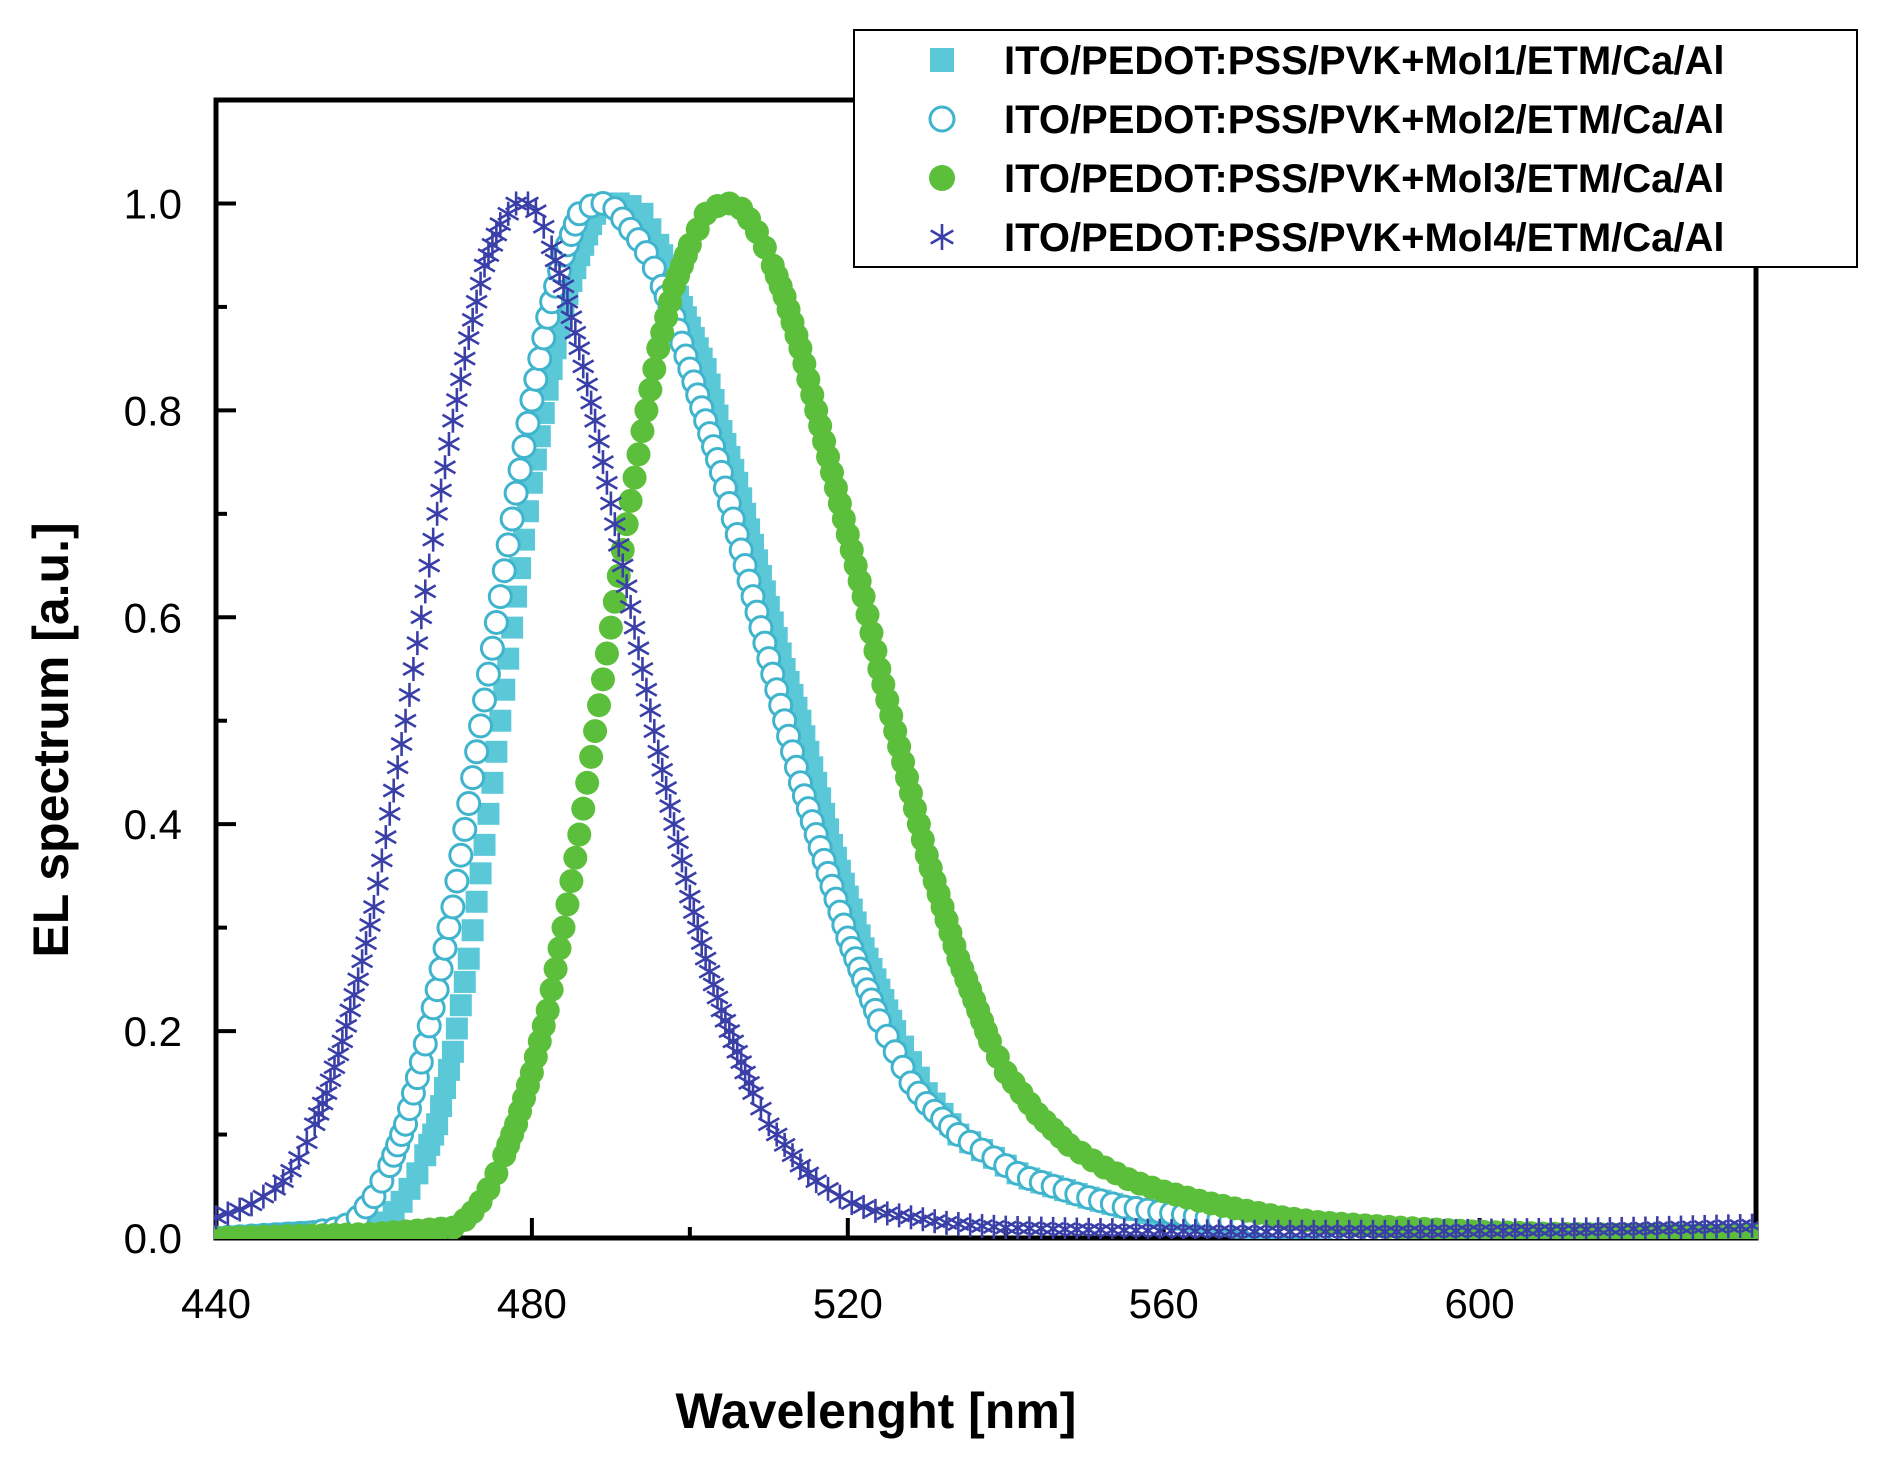  Describe the element at coordinates (942, 178) in the screenshot. I see `legend-marker` at that location.